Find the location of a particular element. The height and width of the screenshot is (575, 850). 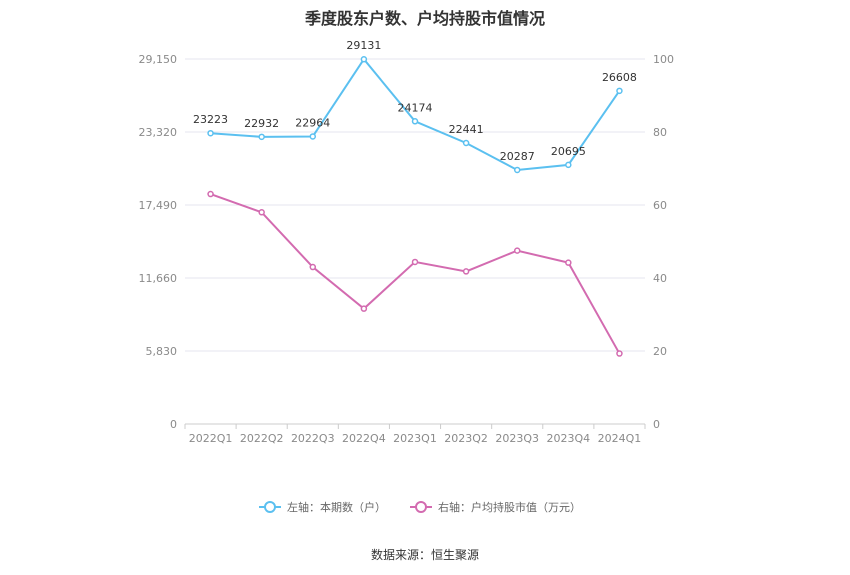

right-axis-tick-label: 100 is located at coordinates (663, 59).